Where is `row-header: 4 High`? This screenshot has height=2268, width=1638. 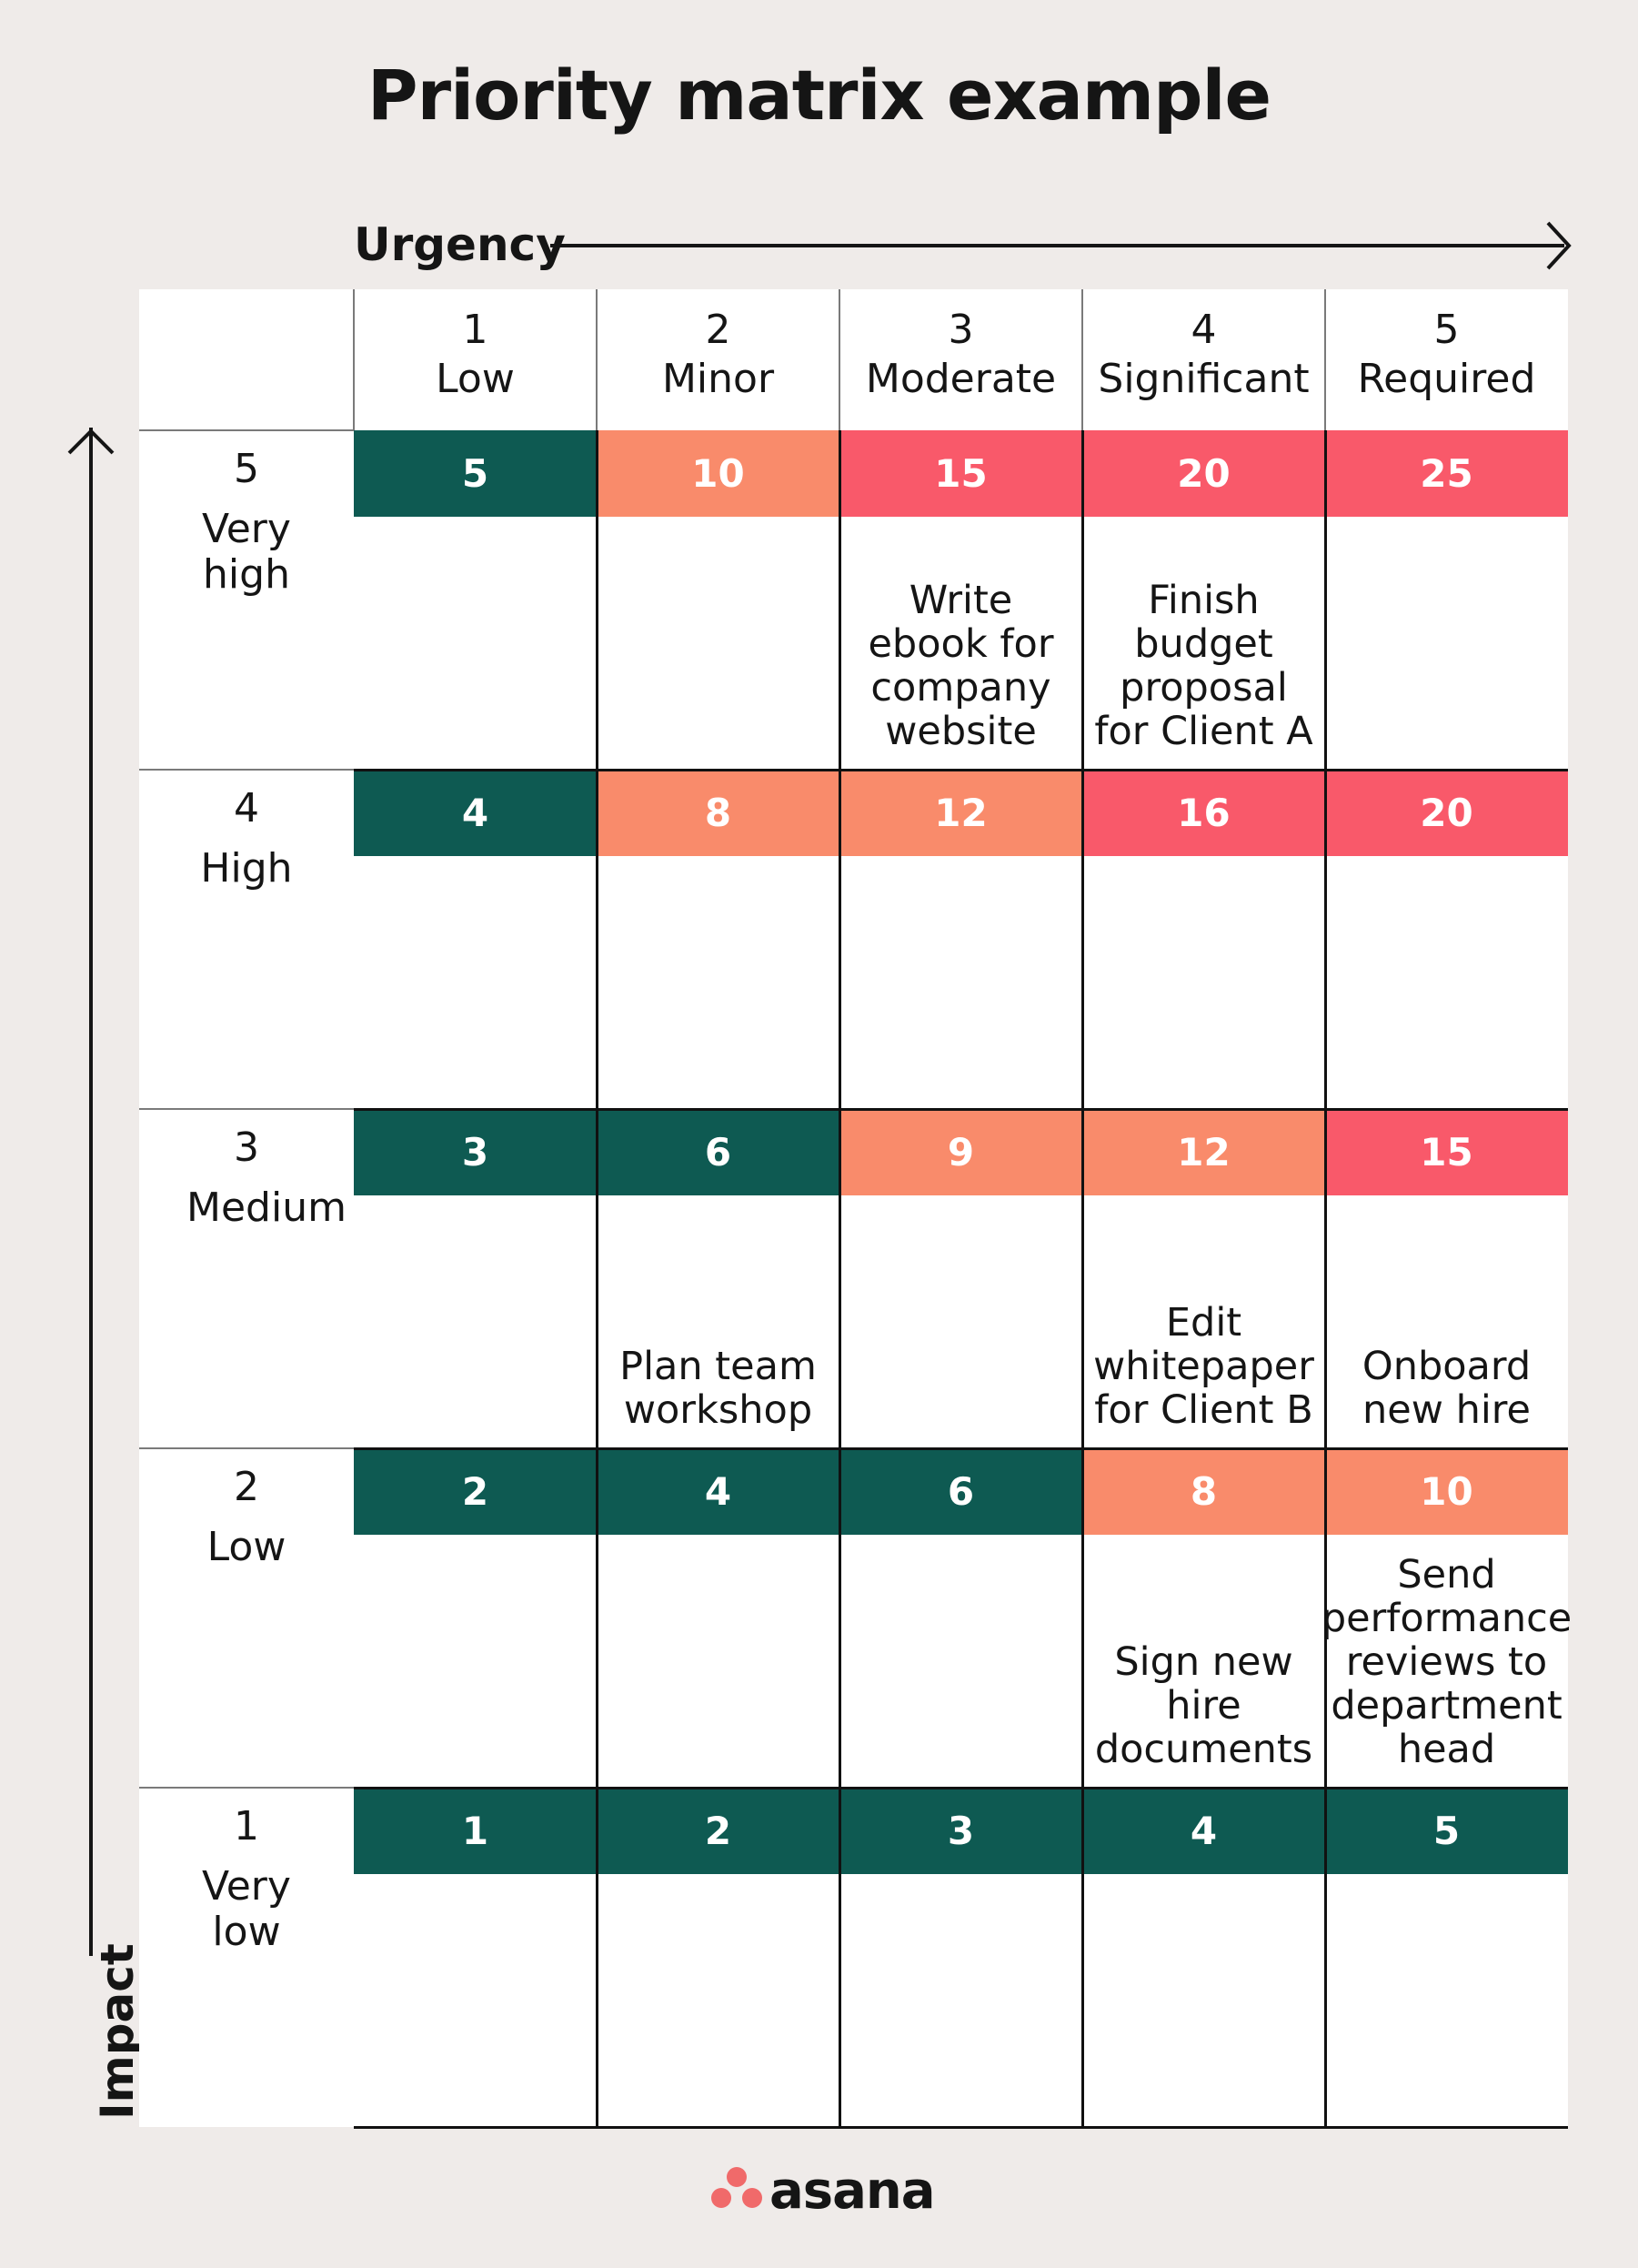 row-header: 4 High is located at coordinates (246, 839).